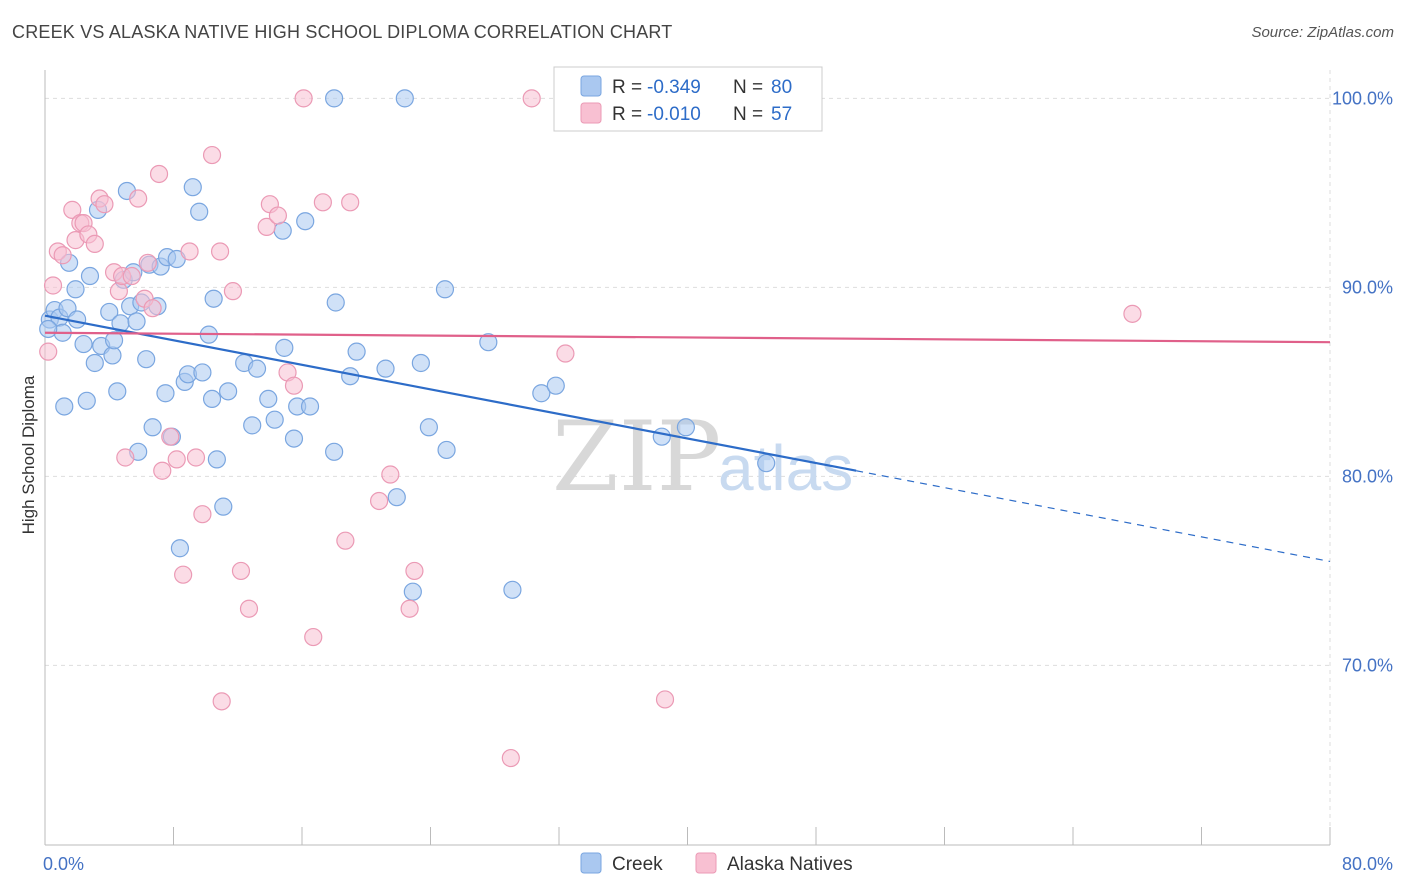  I want to click on stats-n-label-alaska: N =, so click(748, 114).